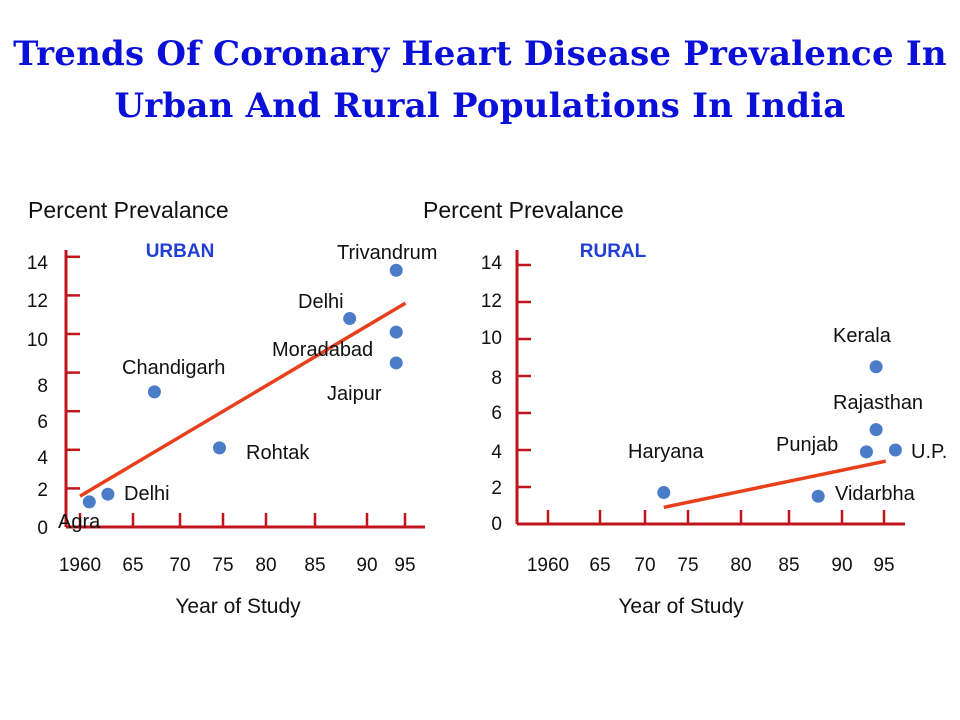 The image size is (960, 720). I want to click on urban-y-tick-label: 0, so click(42, 528).